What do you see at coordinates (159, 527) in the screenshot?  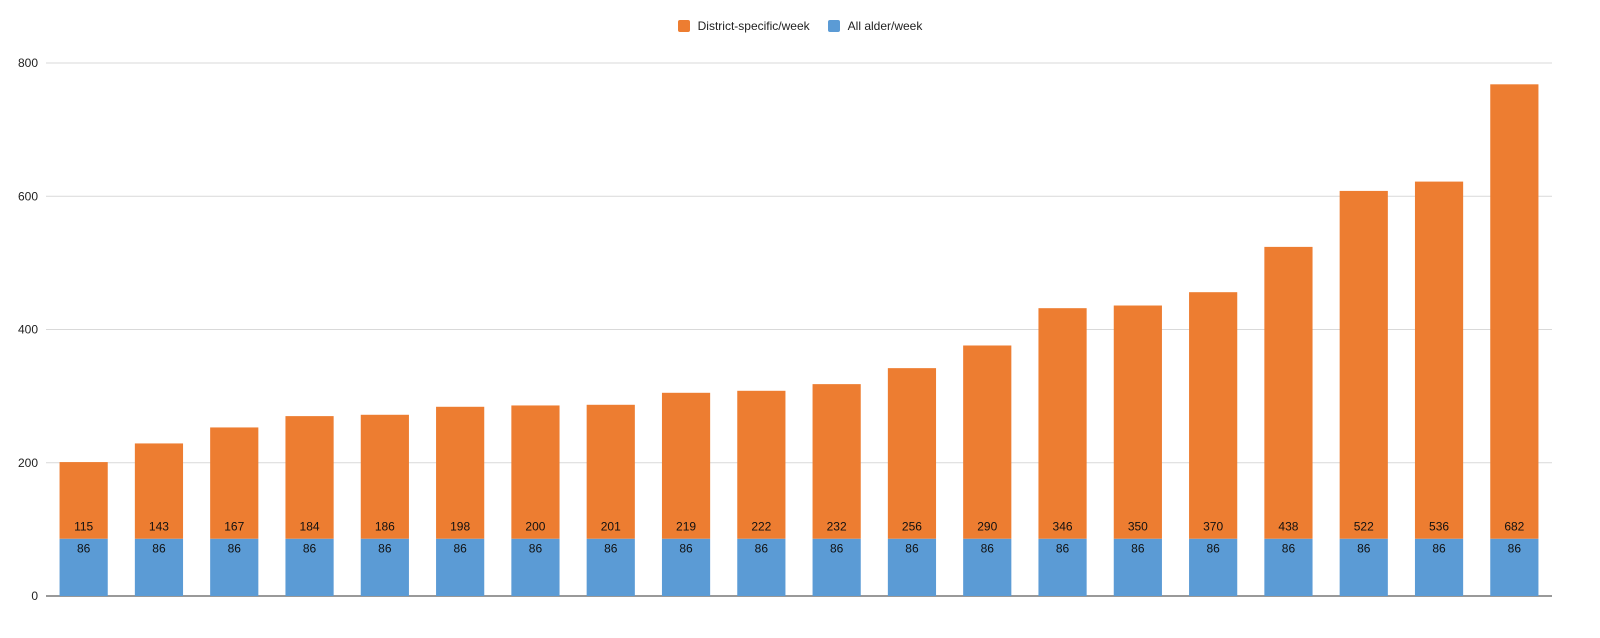 I see `data-label-district-specific-2: 143` at bounding box center [159, 527].